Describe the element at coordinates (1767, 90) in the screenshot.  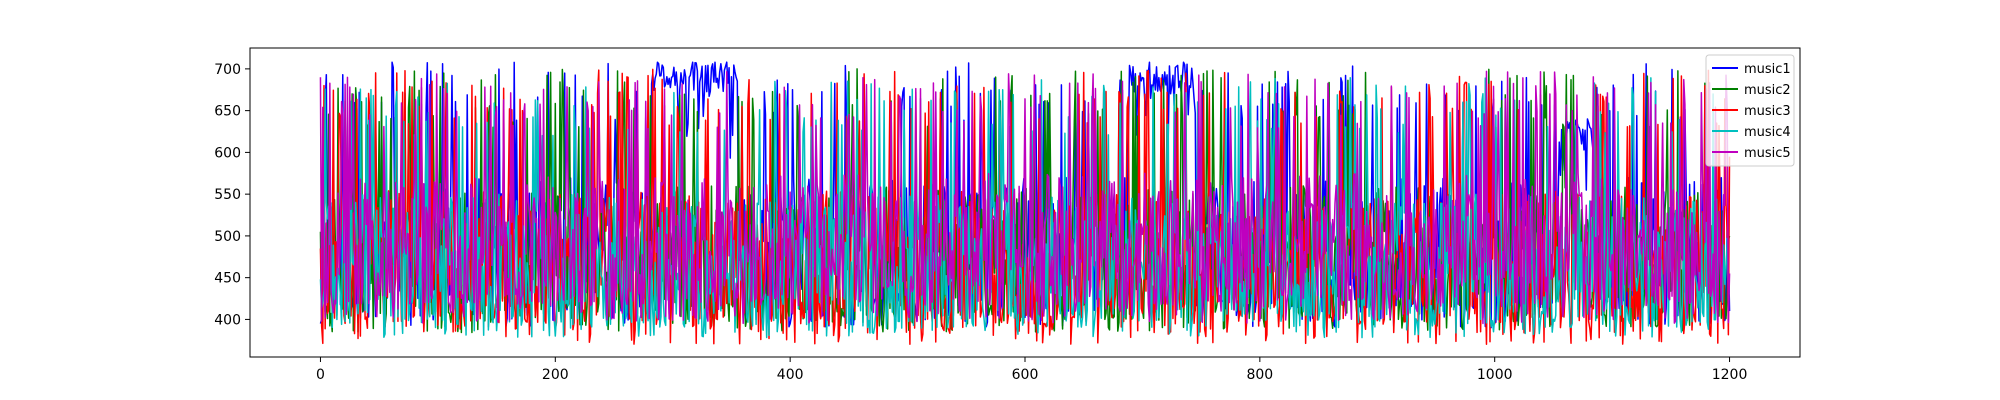
I see `legend-label-music2: music2` at that location.